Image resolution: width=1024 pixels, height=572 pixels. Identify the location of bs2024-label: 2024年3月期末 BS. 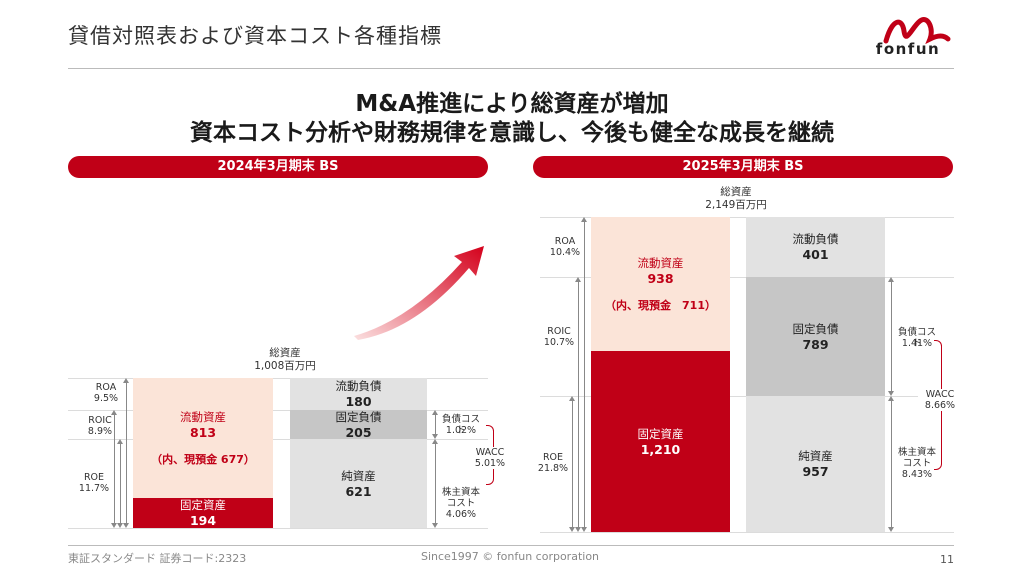
(278, 167).